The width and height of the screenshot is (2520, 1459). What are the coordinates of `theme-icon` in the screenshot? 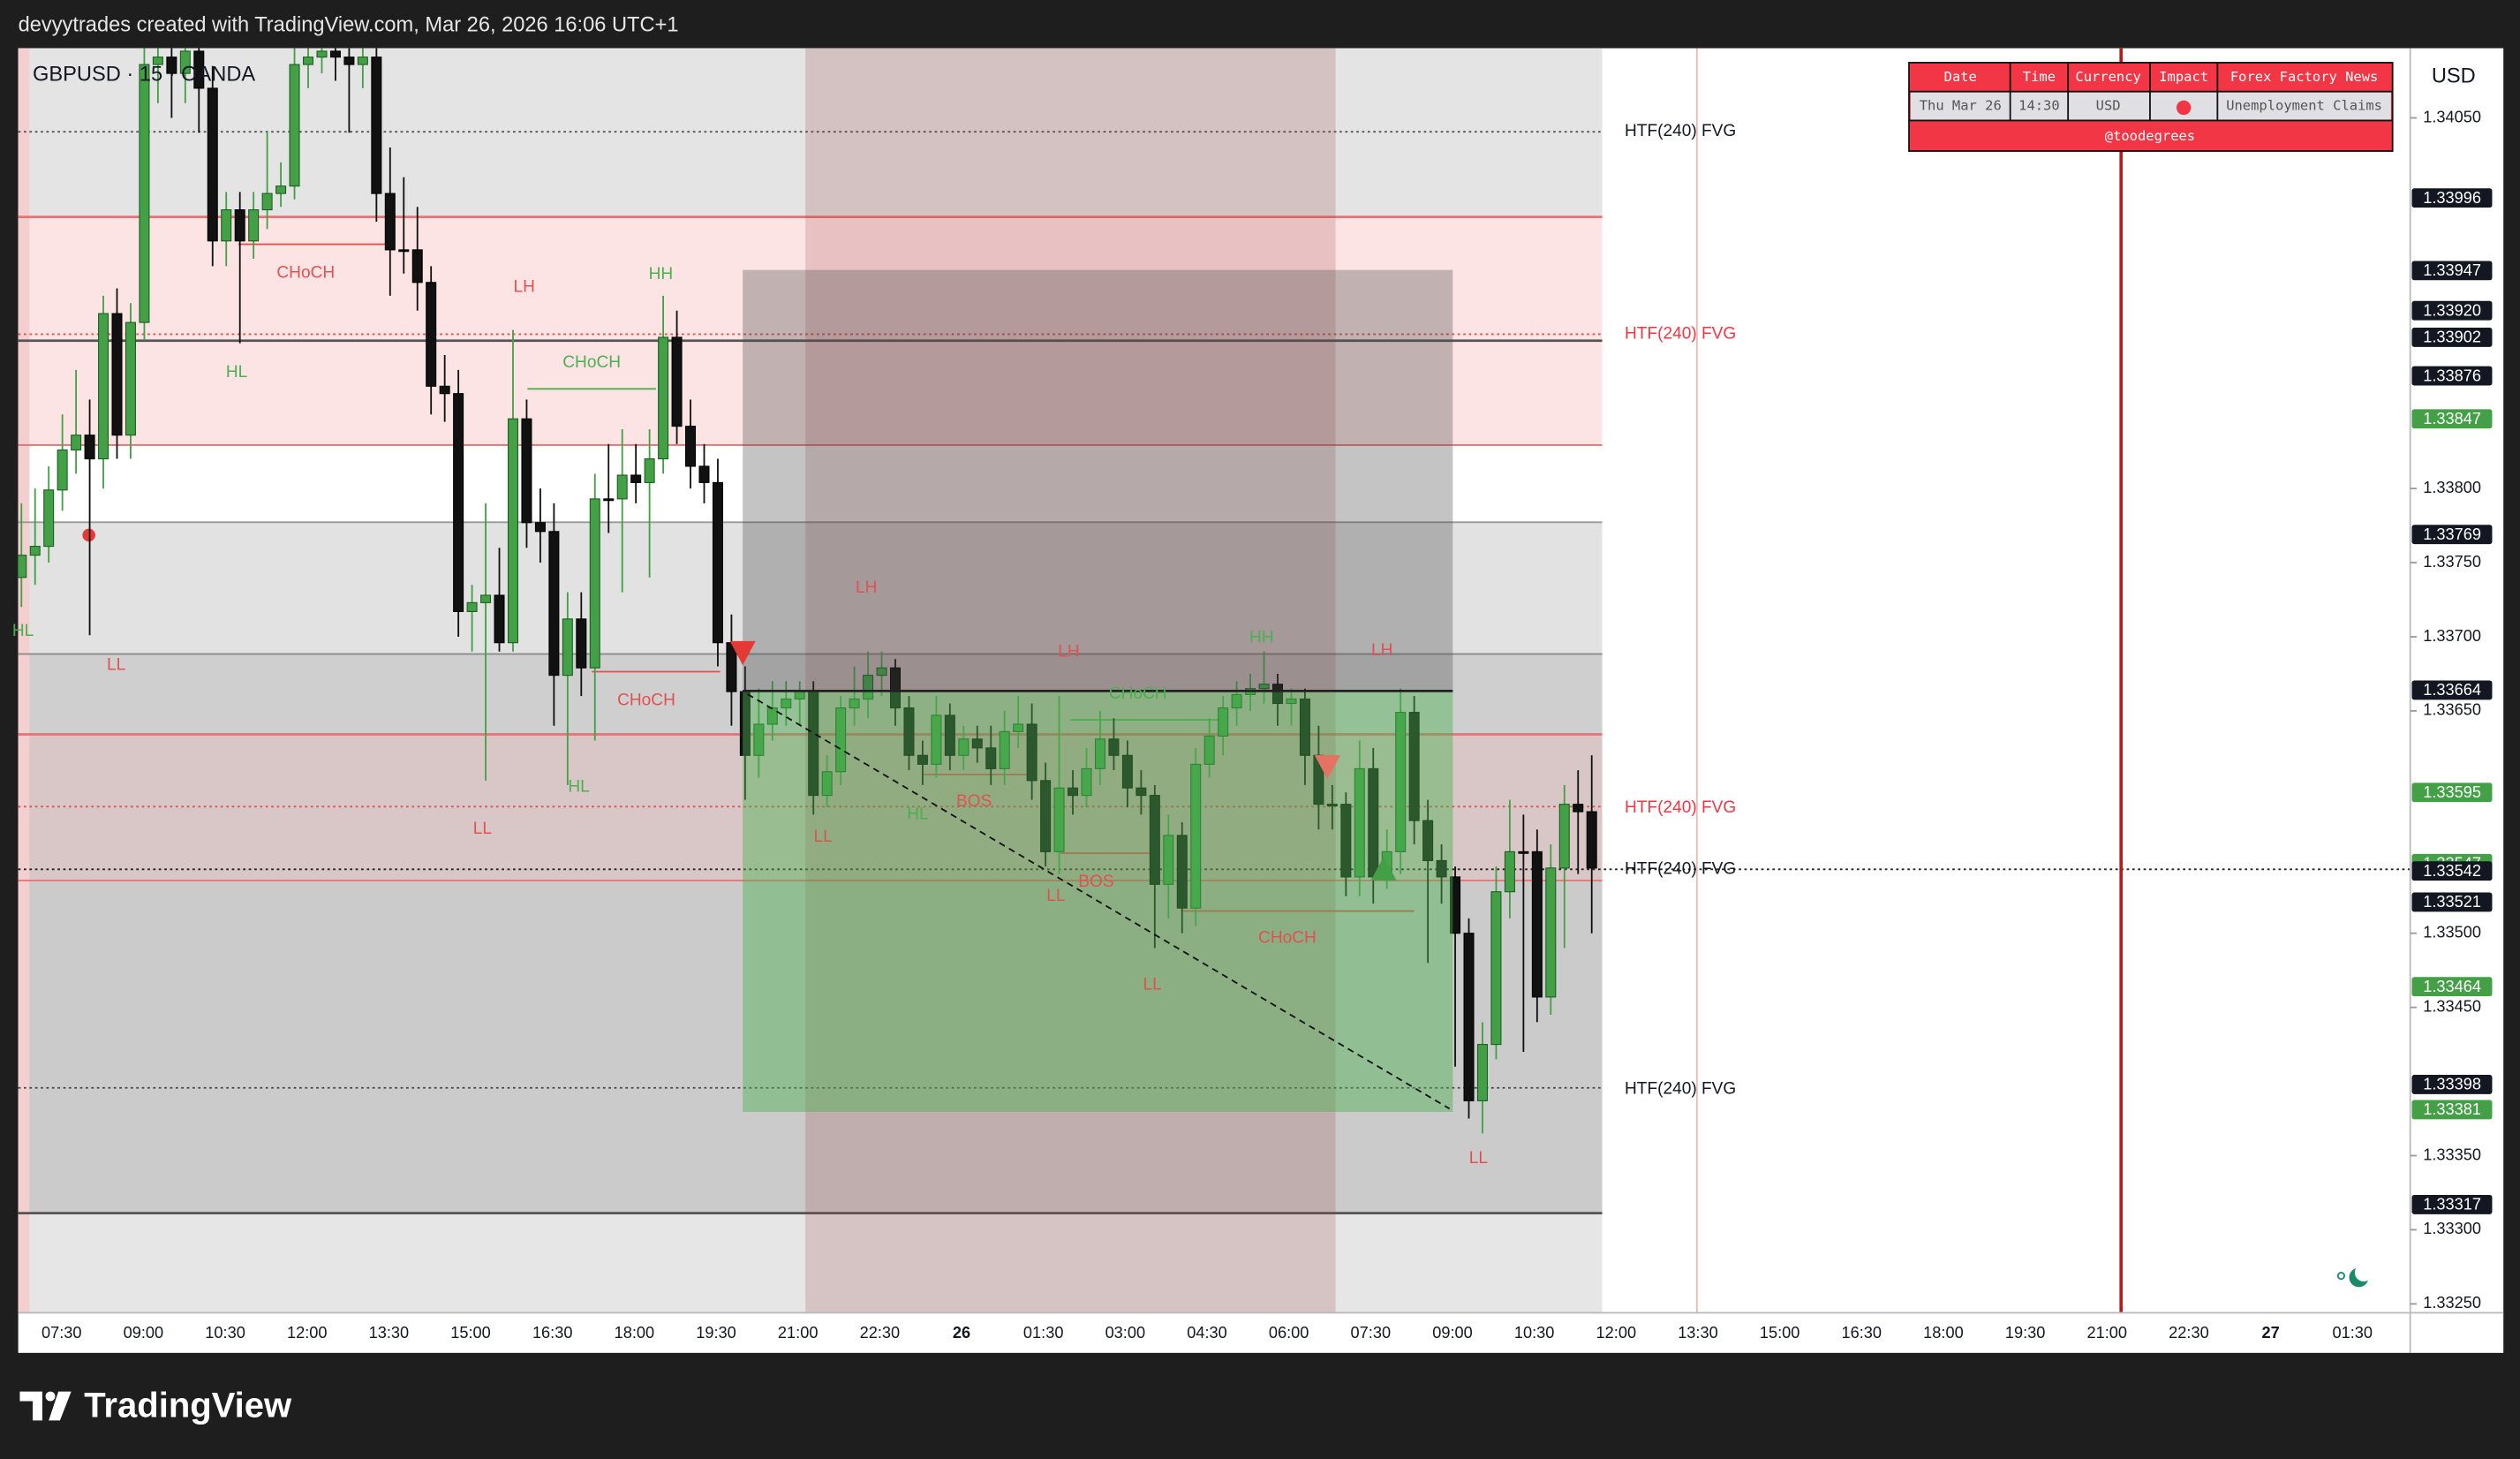 It's located at (2354, 1275).